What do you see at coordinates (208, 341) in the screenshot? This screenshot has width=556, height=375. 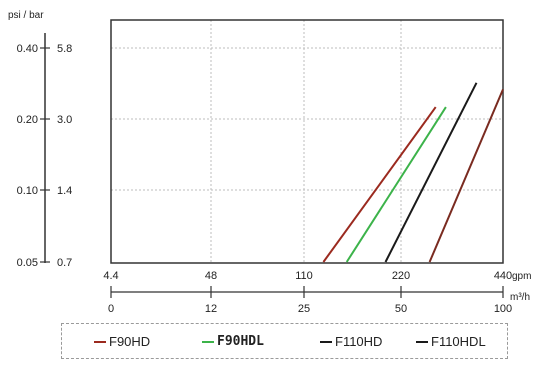 I see `legend-swatch-f90hdl` at bounding box center [208, 341].